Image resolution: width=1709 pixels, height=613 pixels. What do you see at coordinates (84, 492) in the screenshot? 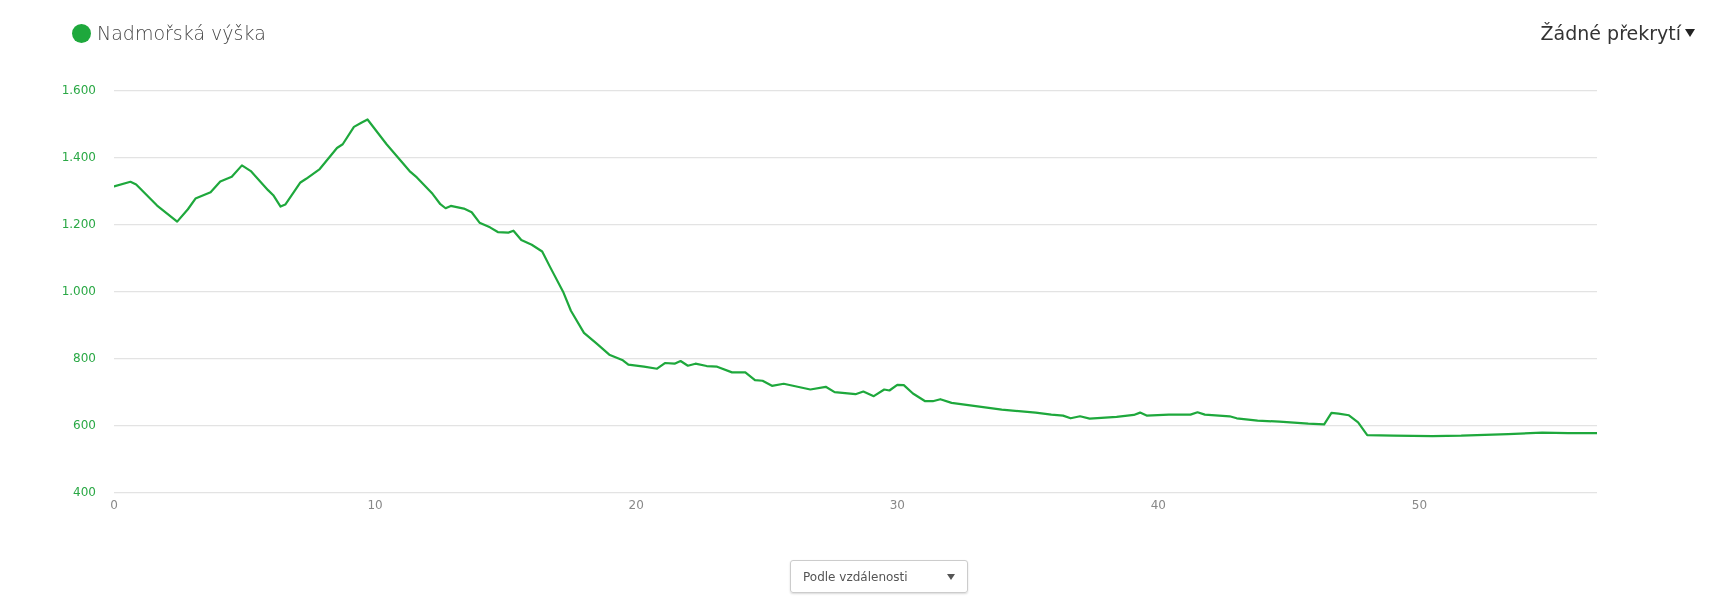
I see `y-tick-label: 400` at bounding box center [84, 492].